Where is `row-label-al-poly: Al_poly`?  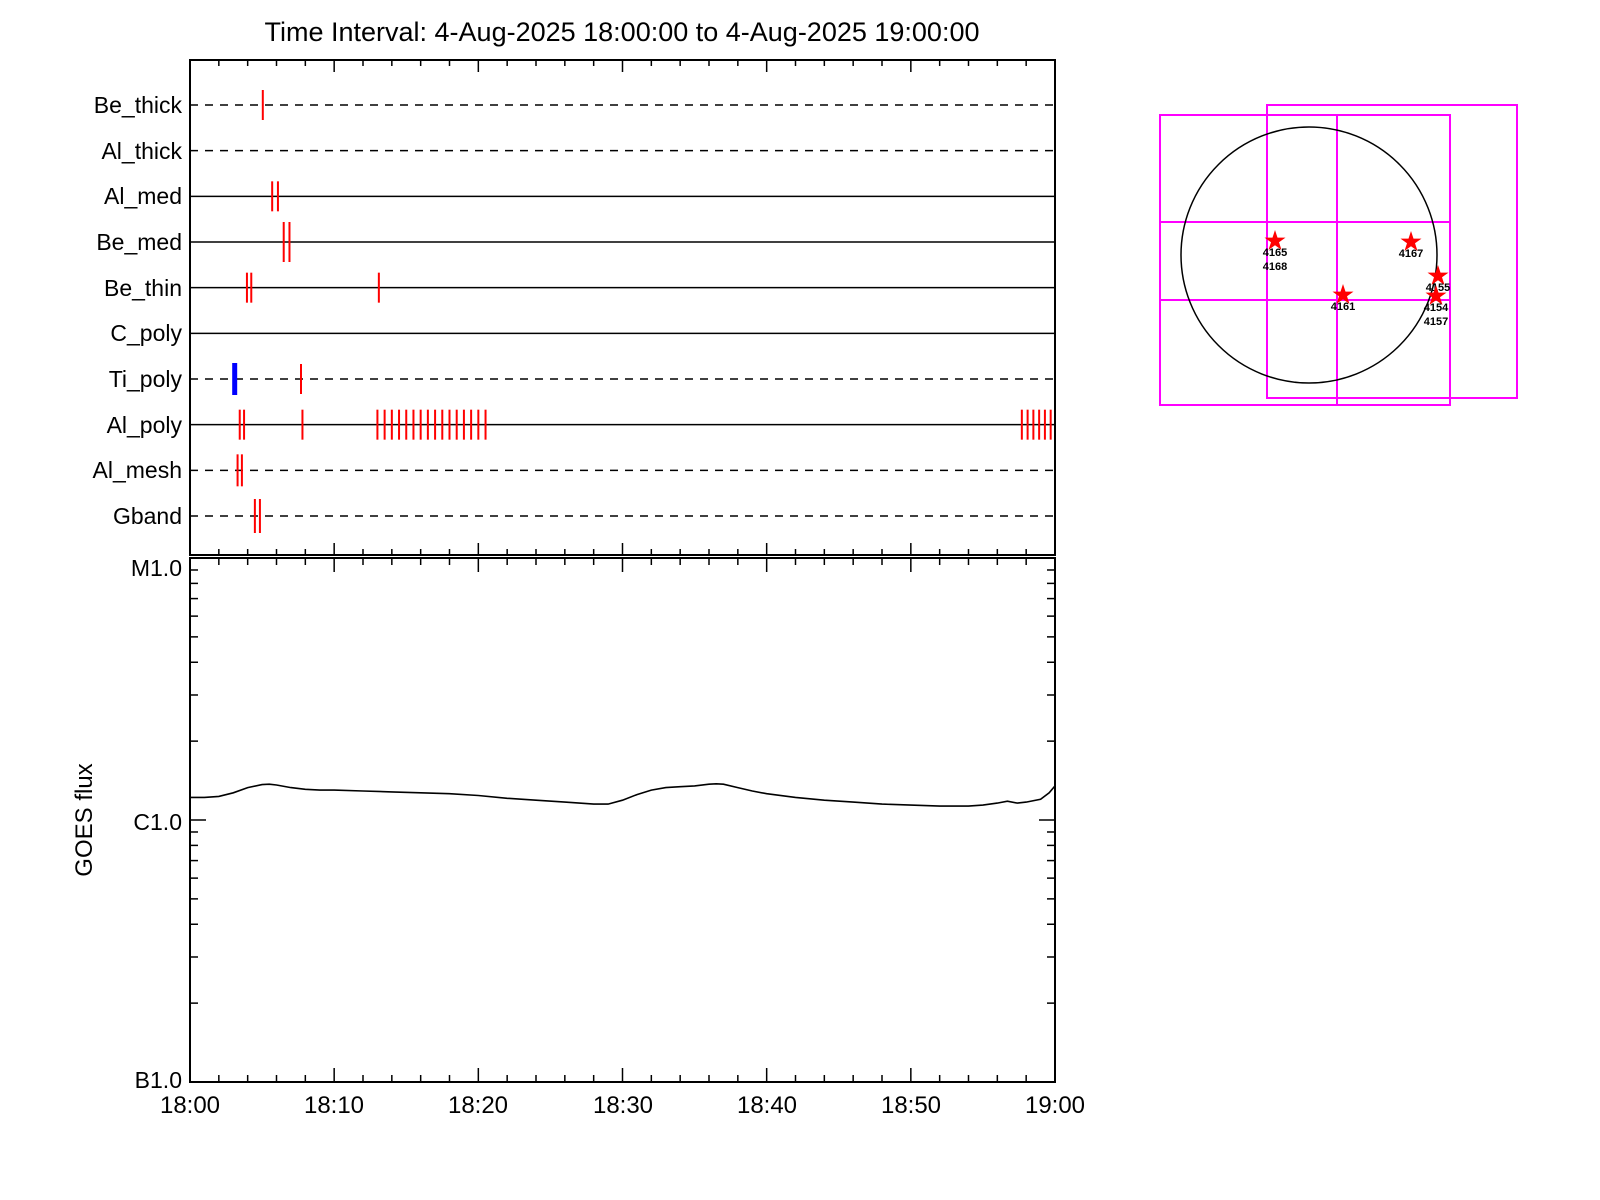
row-label-al-poly: Al_poly is located at coordinates (145, 425).